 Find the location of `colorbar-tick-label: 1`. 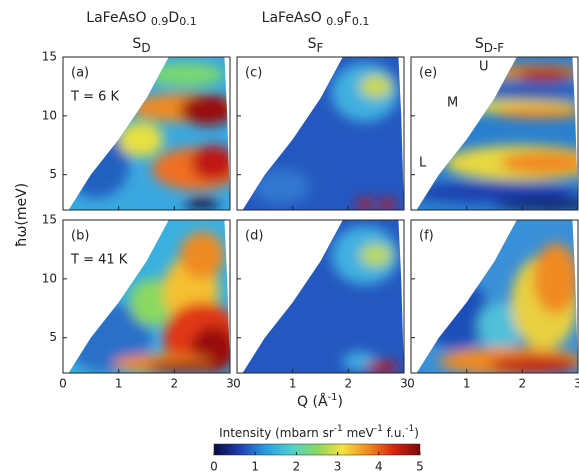

colorbar-tick-label: 1 is located at coordinates (255, 467).